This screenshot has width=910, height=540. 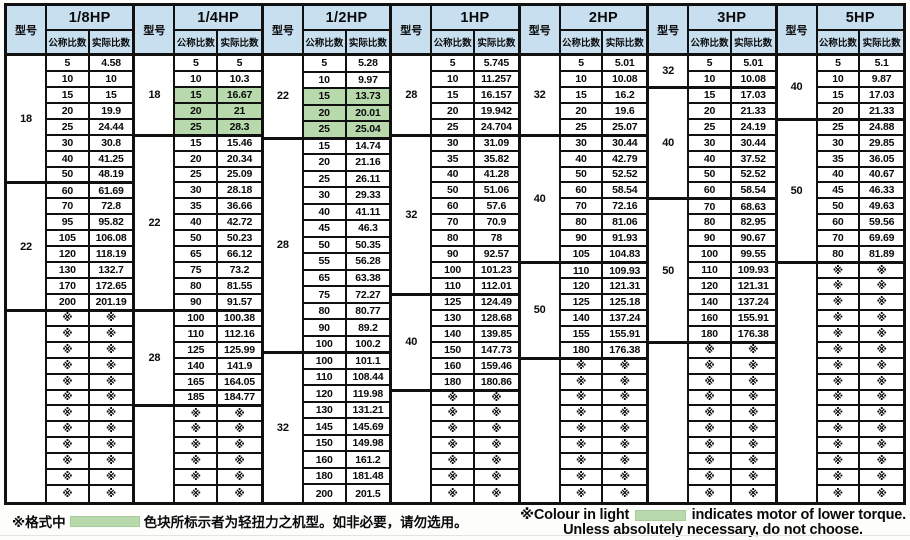 I want to click on nominal-ratio-cell: 125, so click(x=453, y=302).